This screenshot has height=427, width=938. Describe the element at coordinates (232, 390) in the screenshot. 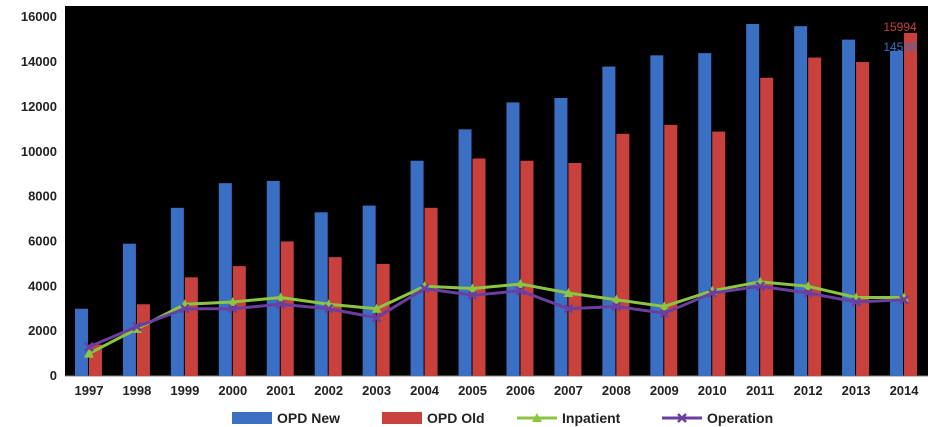

I see `x-tick-label: 2000` at that location.